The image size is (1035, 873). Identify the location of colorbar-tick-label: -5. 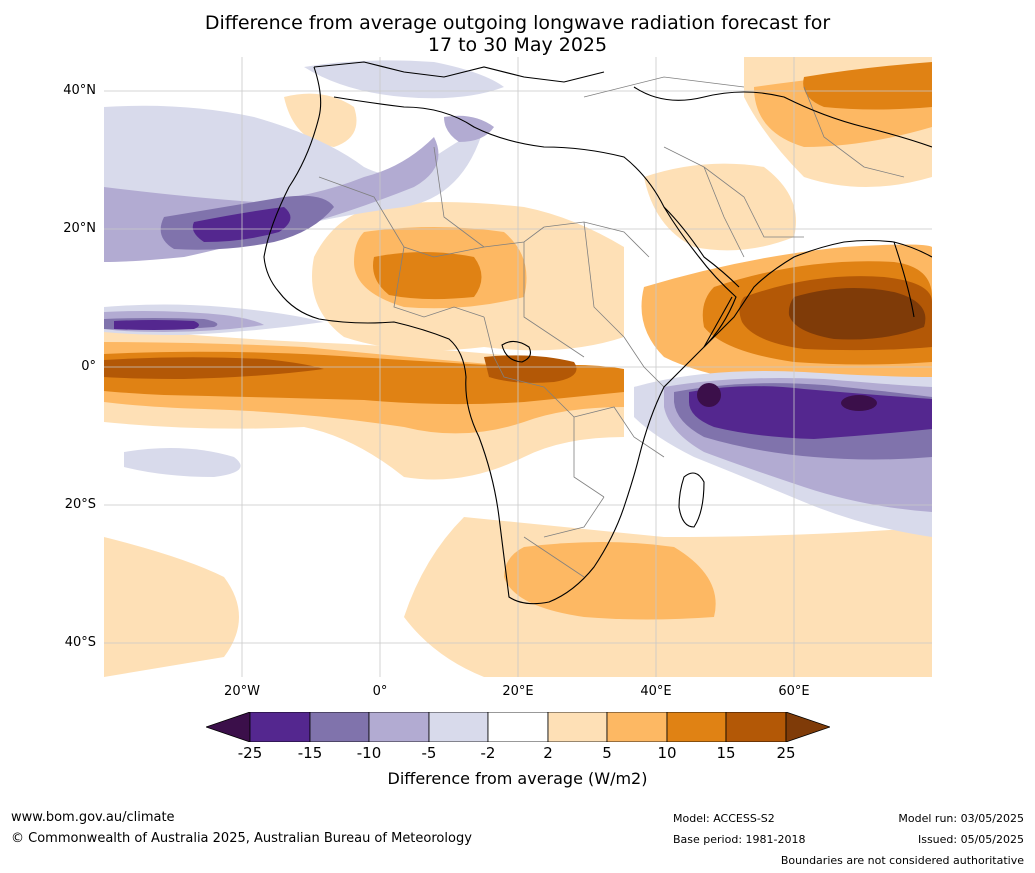
(429, 753).